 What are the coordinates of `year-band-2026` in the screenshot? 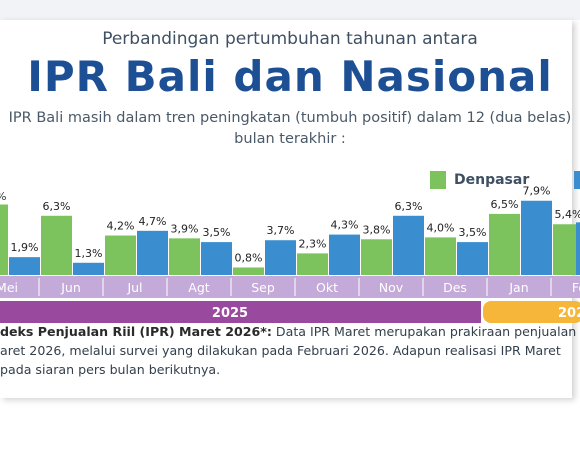 It's located at (531, 312).